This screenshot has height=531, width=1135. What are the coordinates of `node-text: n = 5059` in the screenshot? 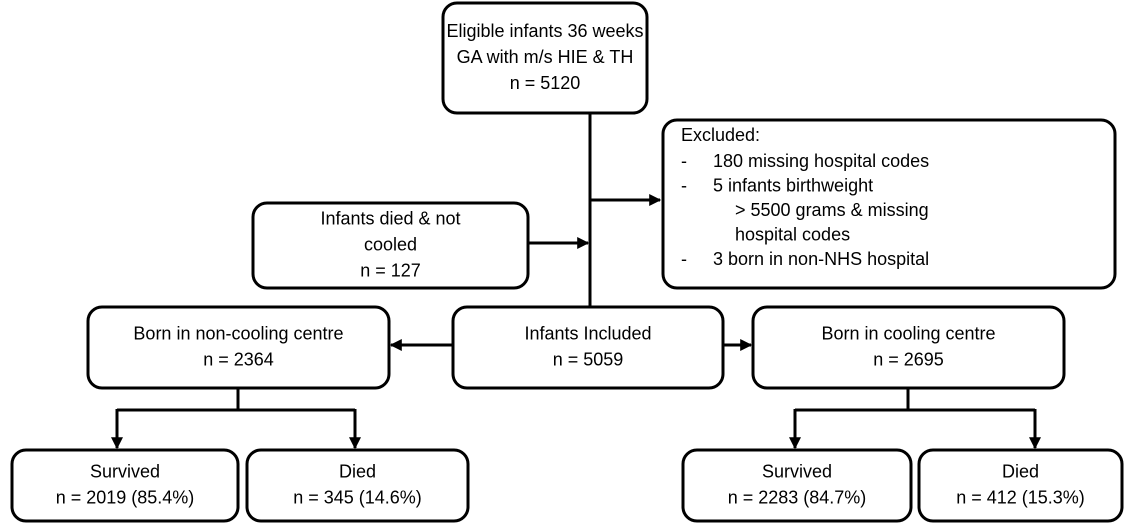 It's located at (588, 359).